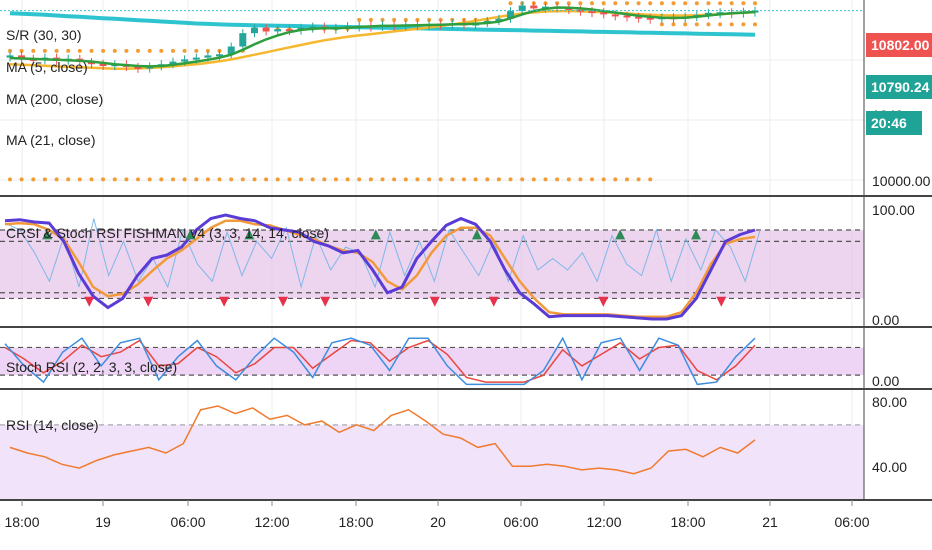  Describe the element at coordinates (432, 361) in the screenshot. I see `stoch-band-fill` at that location.